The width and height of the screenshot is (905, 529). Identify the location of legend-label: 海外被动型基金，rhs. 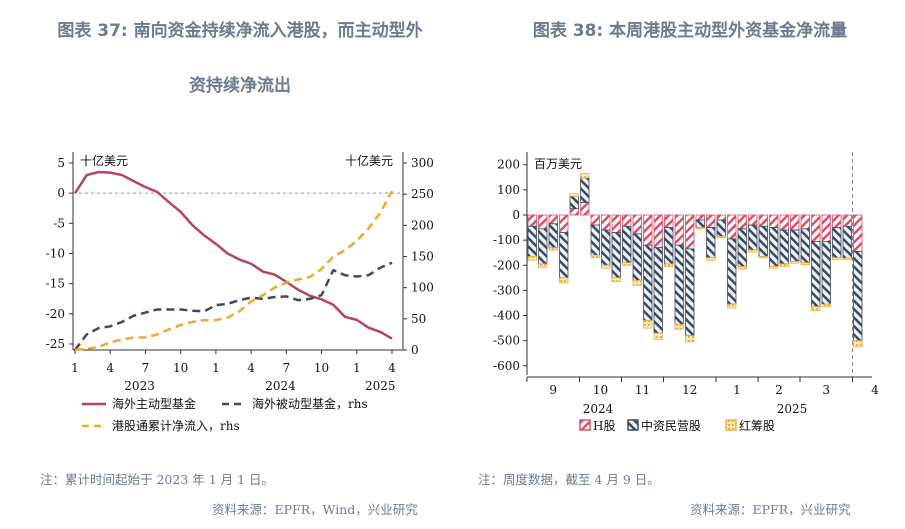
(310, 403).